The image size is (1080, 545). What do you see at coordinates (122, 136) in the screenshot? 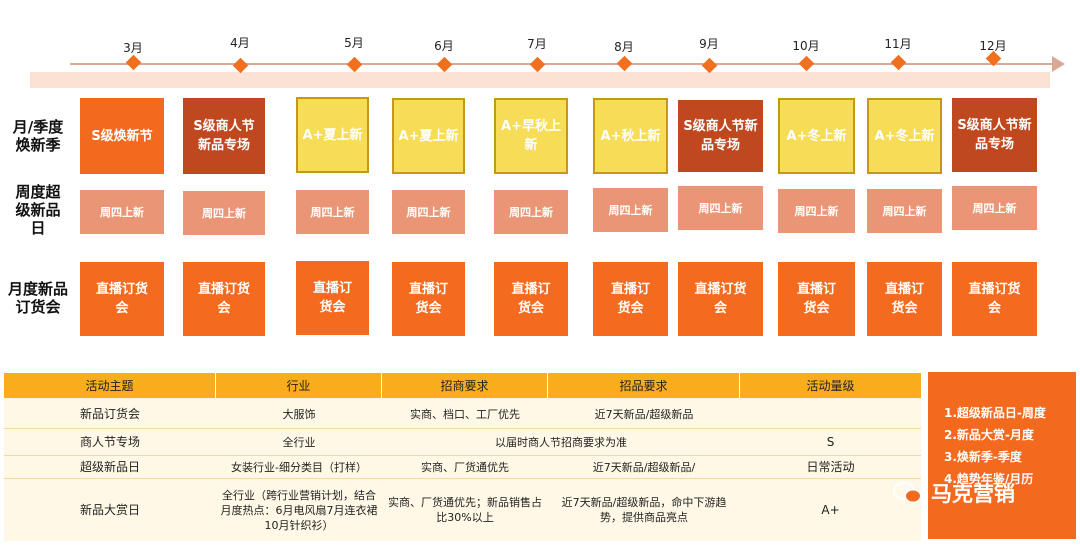
I see `monthly-event-box: S级焕新节` at bounding box center [122, 136].